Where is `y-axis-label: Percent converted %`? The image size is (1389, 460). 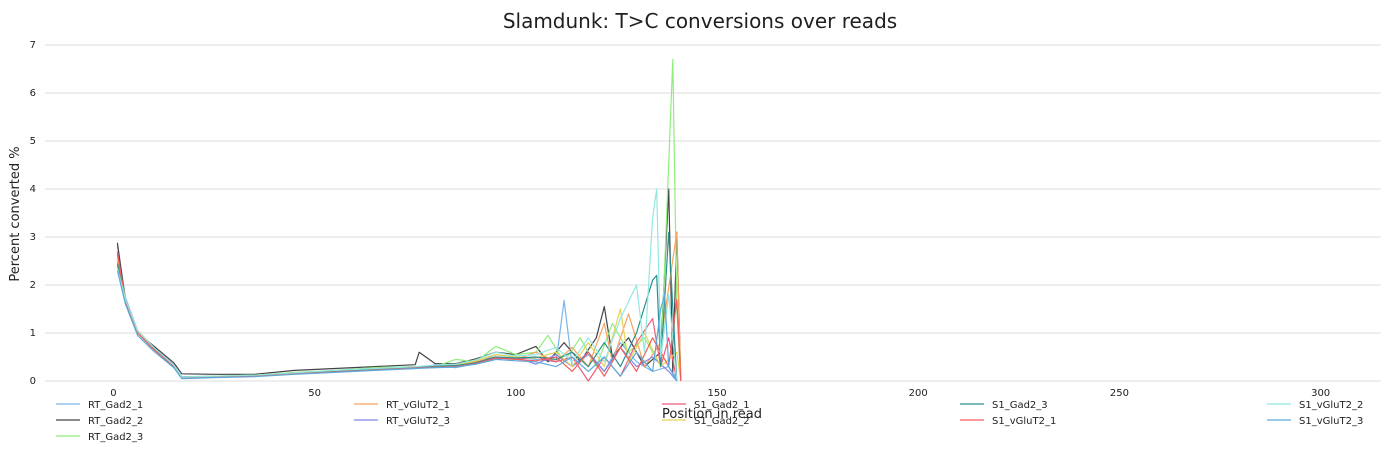
y-axis-label: Percent converted % is located at coordinates (15, 213).